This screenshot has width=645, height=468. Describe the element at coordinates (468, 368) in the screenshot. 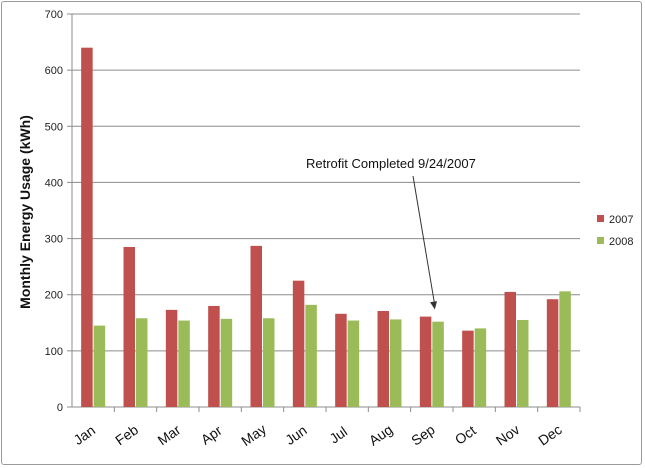

I see `bar-2007-Oct` at that location.